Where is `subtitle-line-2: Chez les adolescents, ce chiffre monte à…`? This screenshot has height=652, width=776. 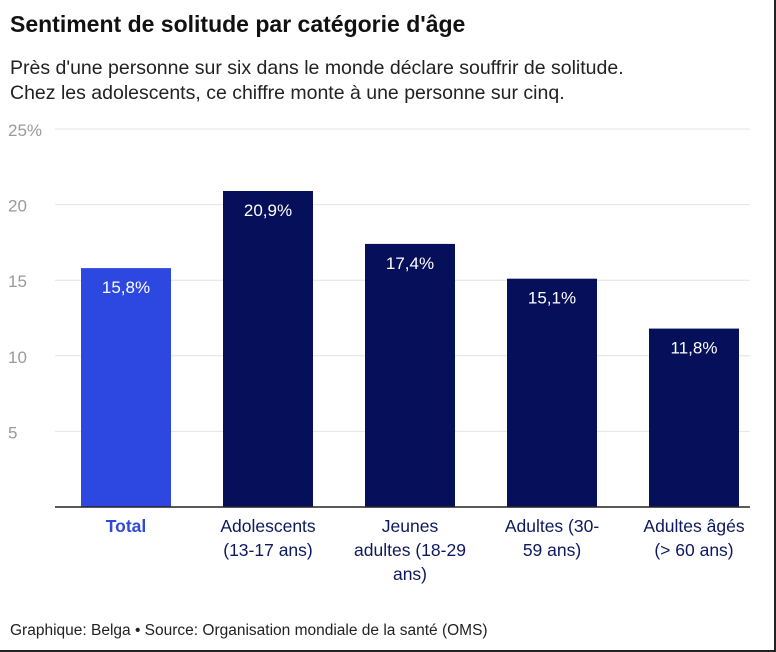 subtitle-line-2: Chez les adolescents, ce chiffre monte à… is located at coordinates (287, 93).